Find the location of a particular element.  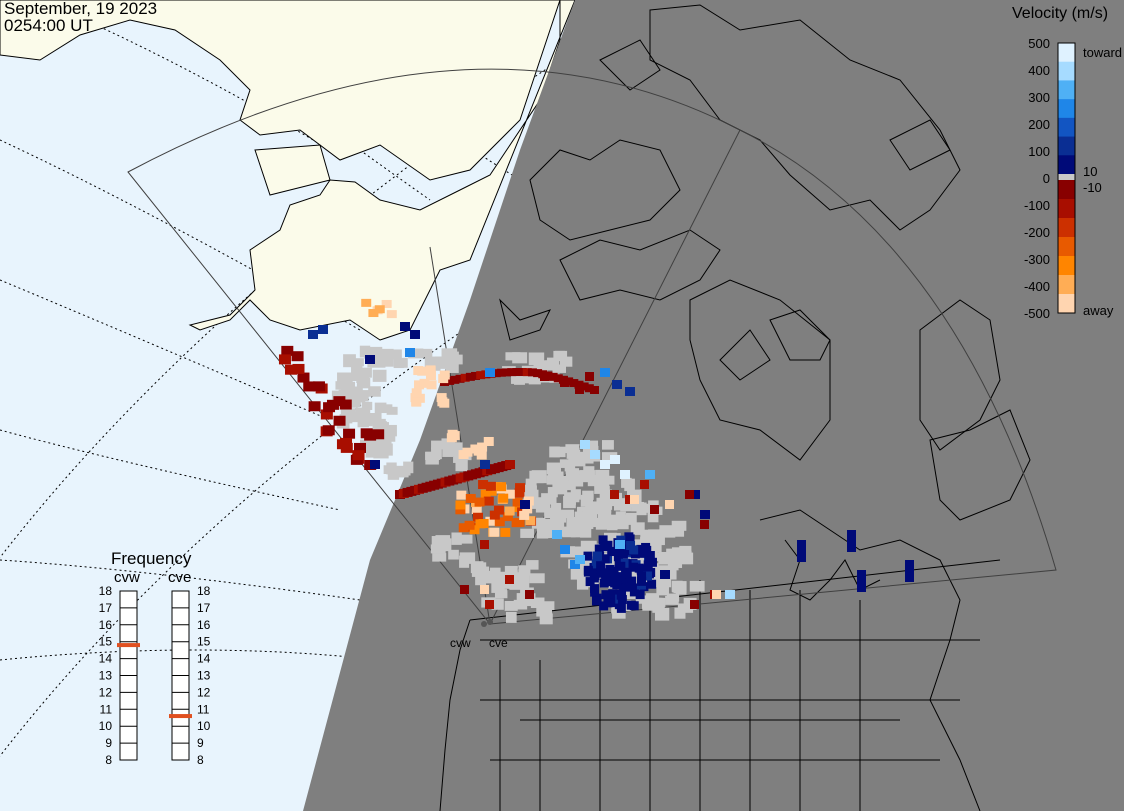

site-marker-cve is located at coordinates (490, 622).